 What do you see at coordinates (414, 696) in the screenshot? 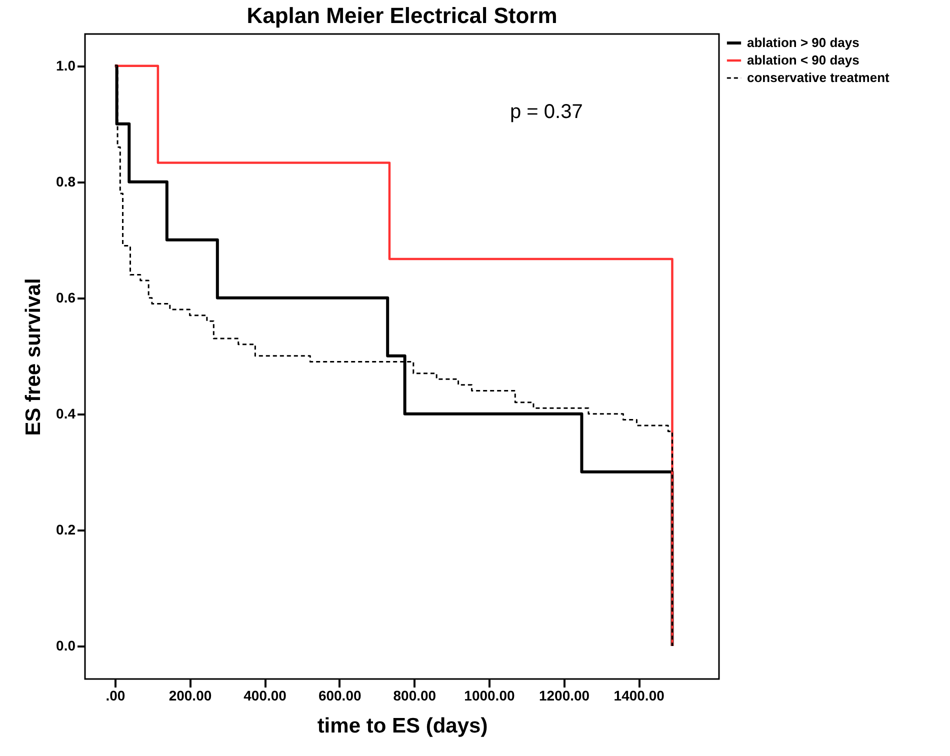
I see `x-tick-label: 800.00` at bounding box center [414, 696].